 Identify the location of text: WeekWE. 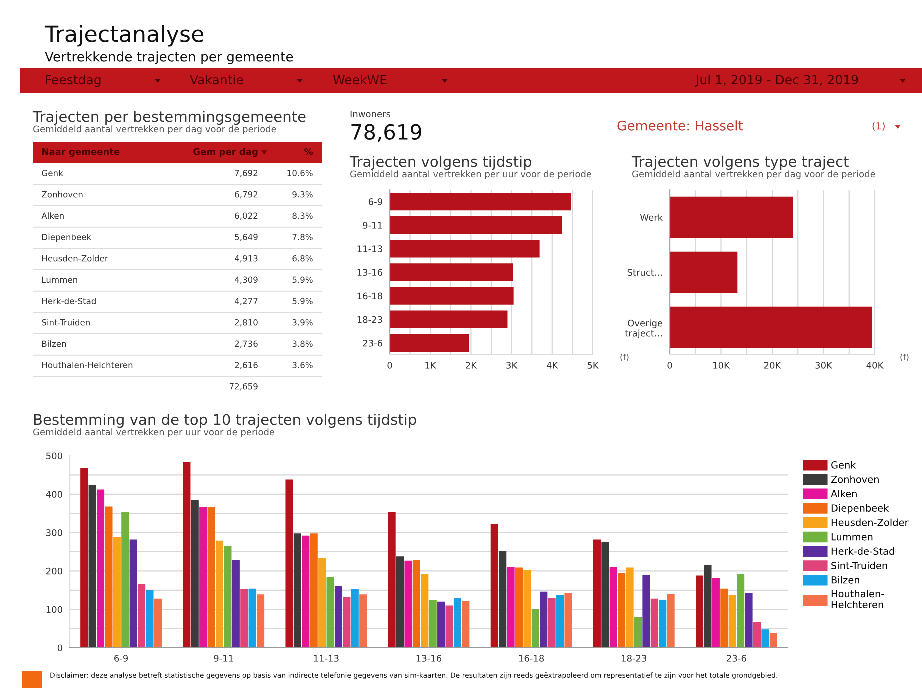
(360, 79).